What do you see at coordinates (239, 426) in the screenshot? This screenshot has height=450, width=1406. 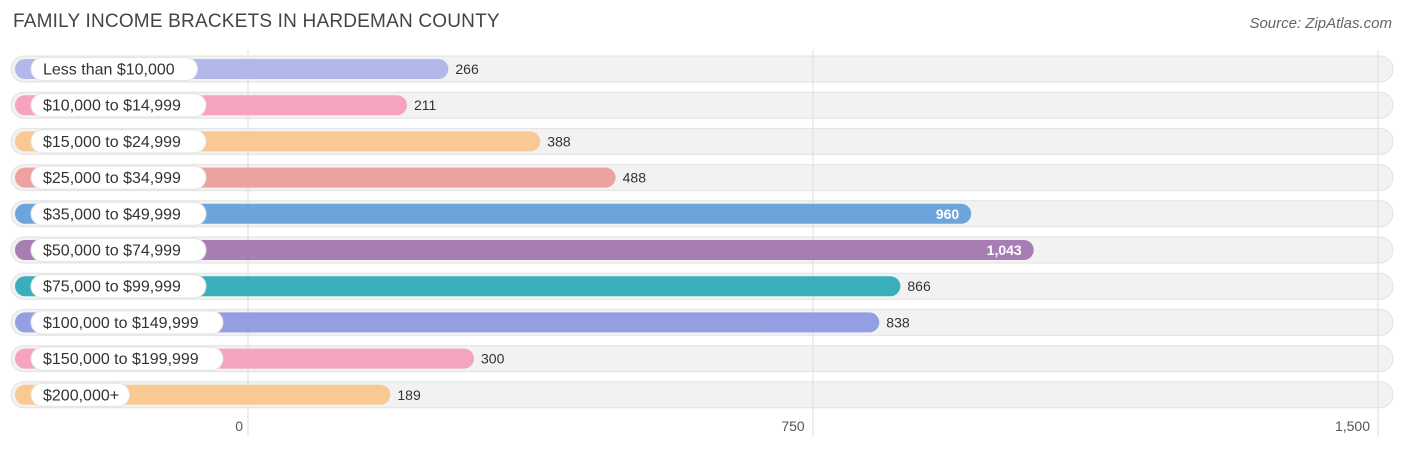 I see `tick-label: 0` at bounding box center [239, 426].